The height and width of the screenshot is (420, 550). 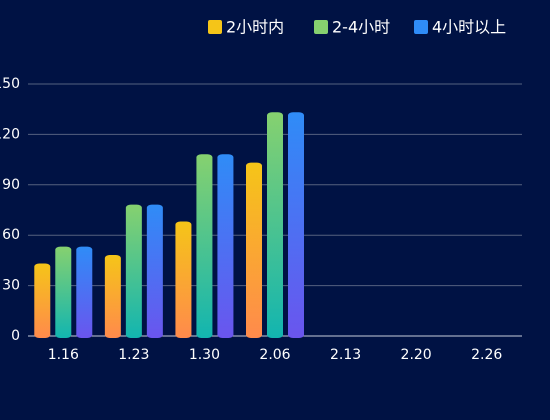 What do you see at coordinates (204, 355) in the screenshot?
I see `x-tick-label: 1.30` at bounding box center [204, 355].